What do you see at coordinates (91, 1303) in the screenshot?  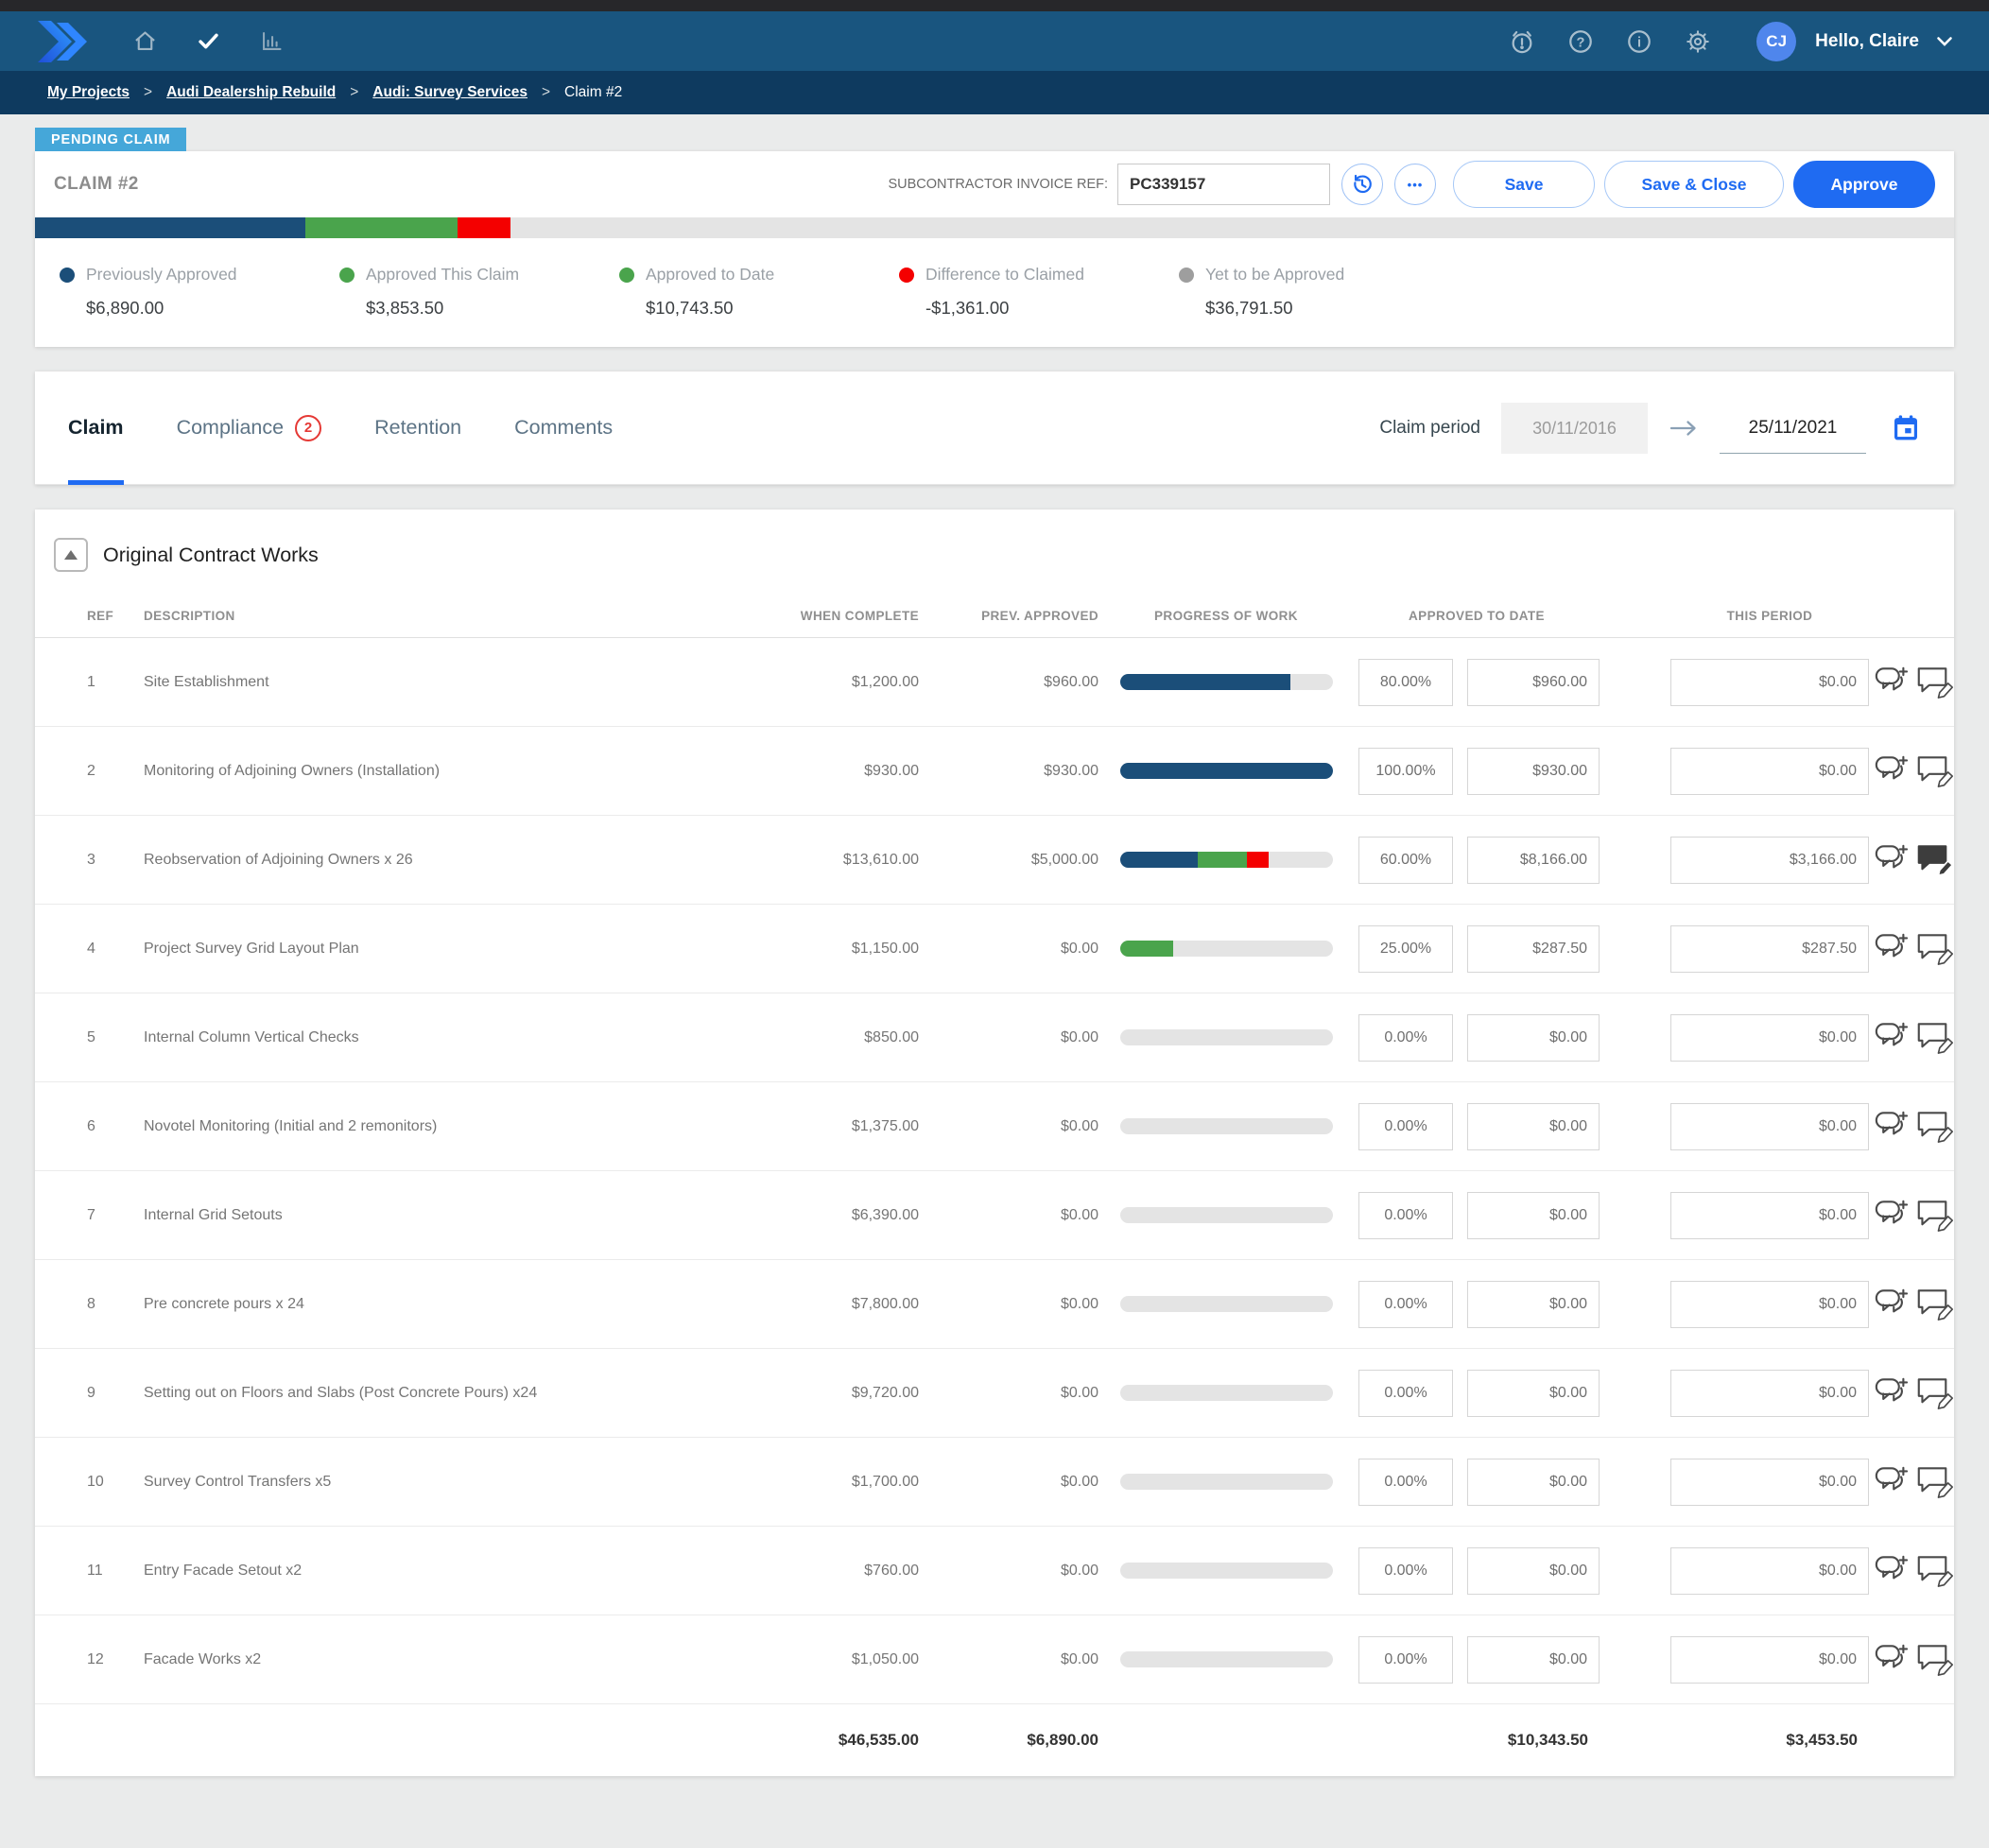 I see `row-ref: 8` at bounding box center [91, 1303].